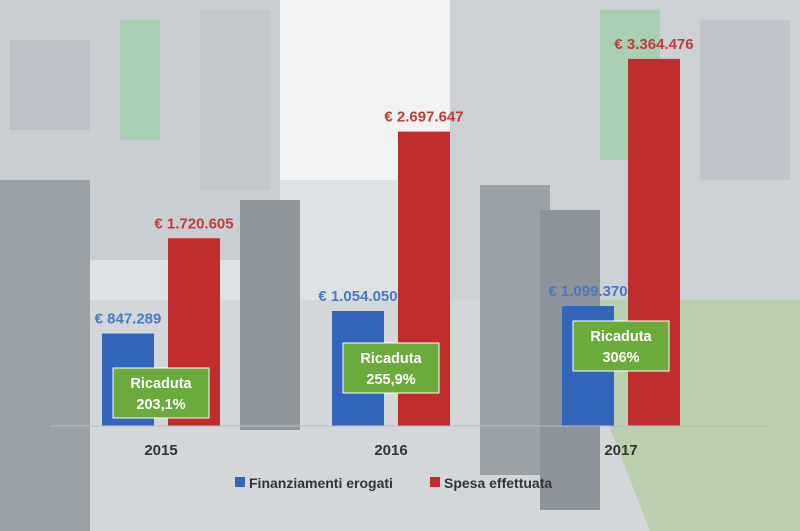 The image size is (800, 531). What do you see at coordinates (423, 117) in the screenshot?
I see `value-label-spesa-2016: € 2.697.647` at bounding box center [423, 117].